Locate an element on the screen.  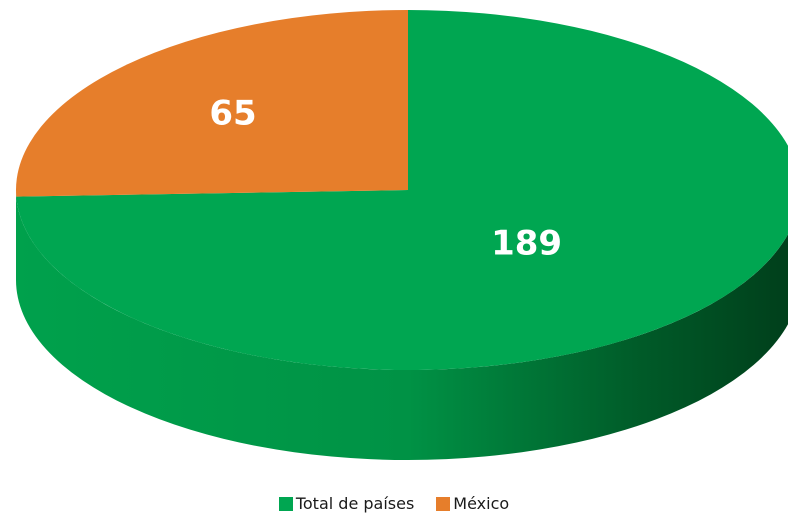
legend-item-total-de-paises: Total de países is located at coordinates (346, 503).